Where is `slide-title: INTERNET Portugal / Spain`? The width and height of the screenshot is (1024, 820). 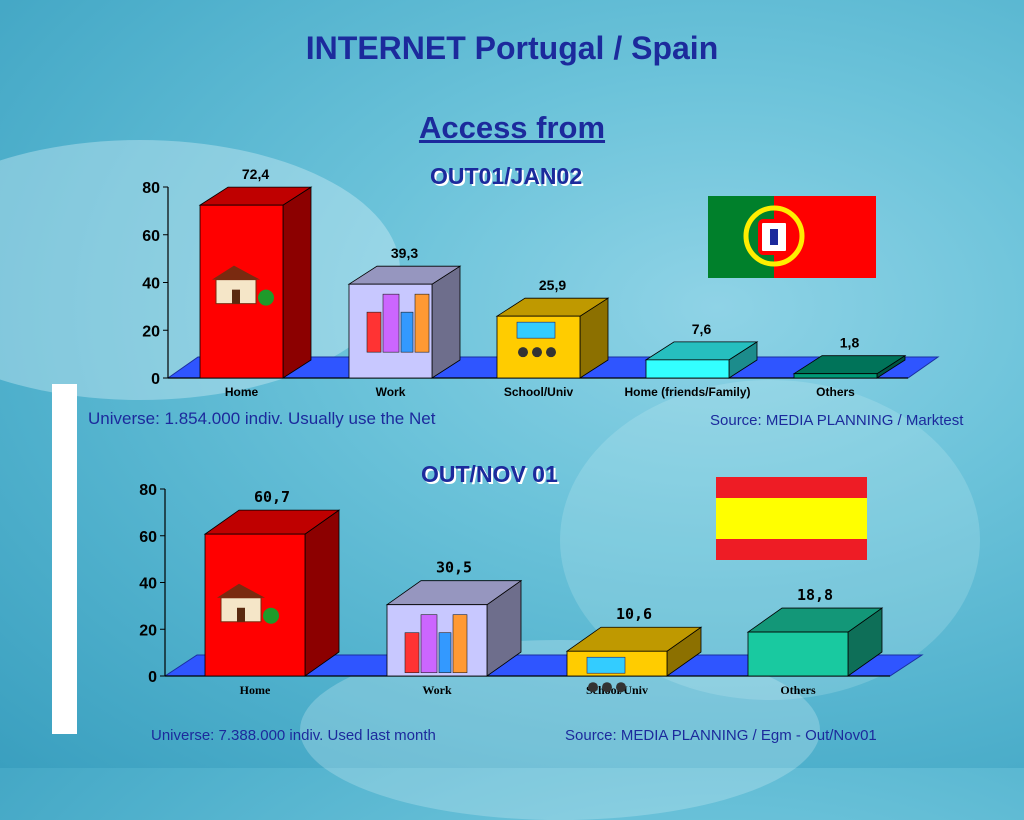
slide-title: INTERNET Portugal / Spain is located at coordinates (512, 48).